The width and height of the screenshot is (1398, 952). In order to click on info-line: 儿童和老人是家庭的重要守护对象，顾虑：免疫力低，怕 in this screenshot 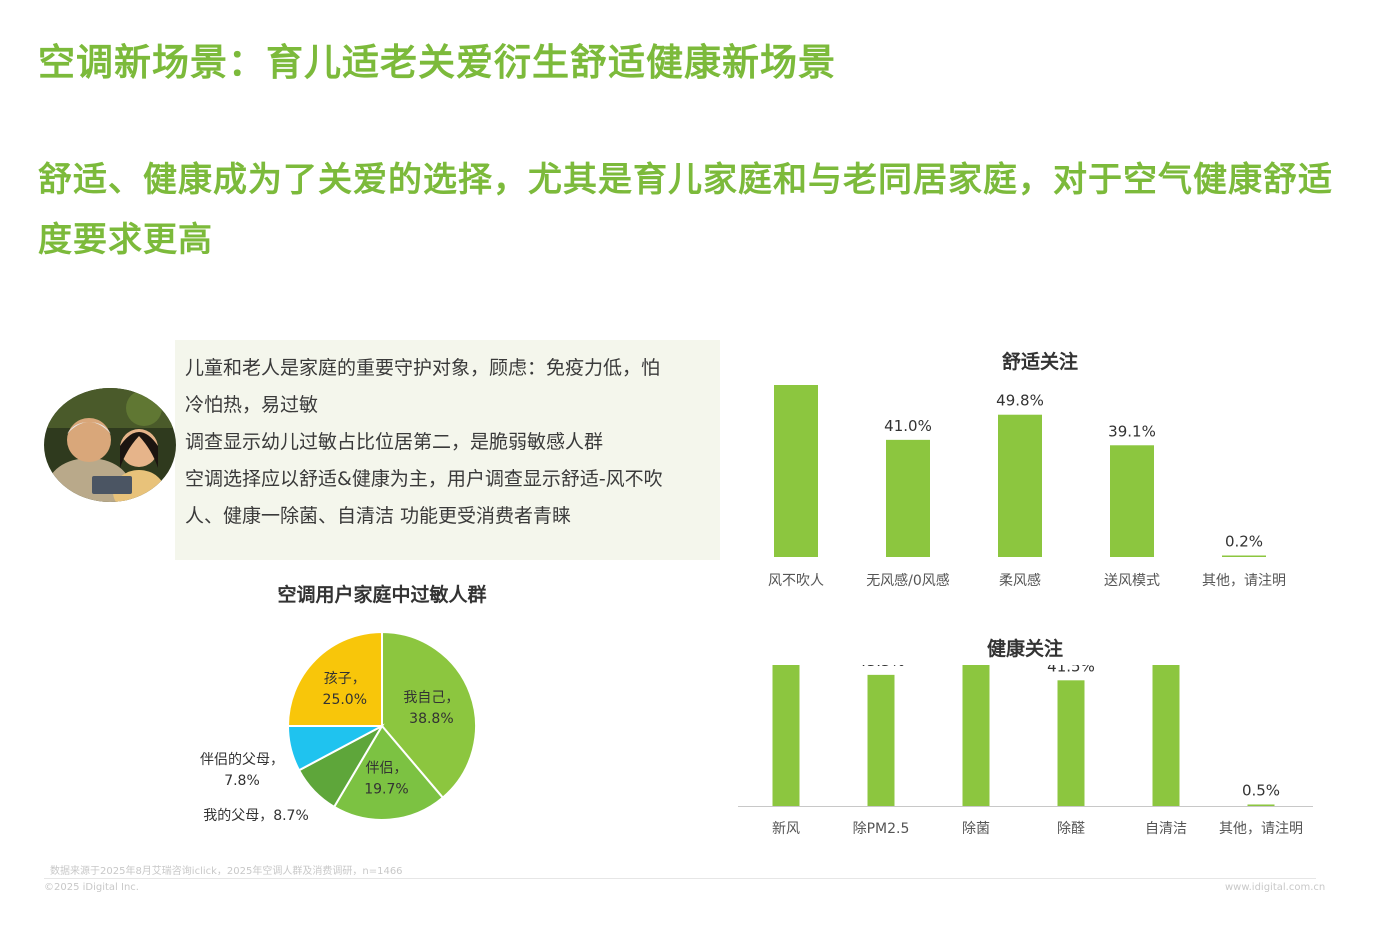, I will do `click(423, 368)`.